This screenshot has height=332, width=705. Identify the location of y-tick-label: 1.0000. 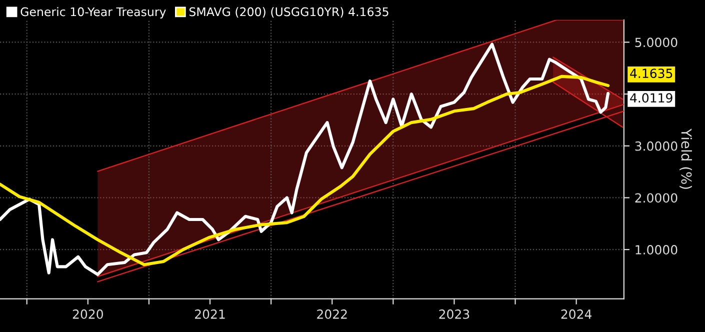
(657, 249).